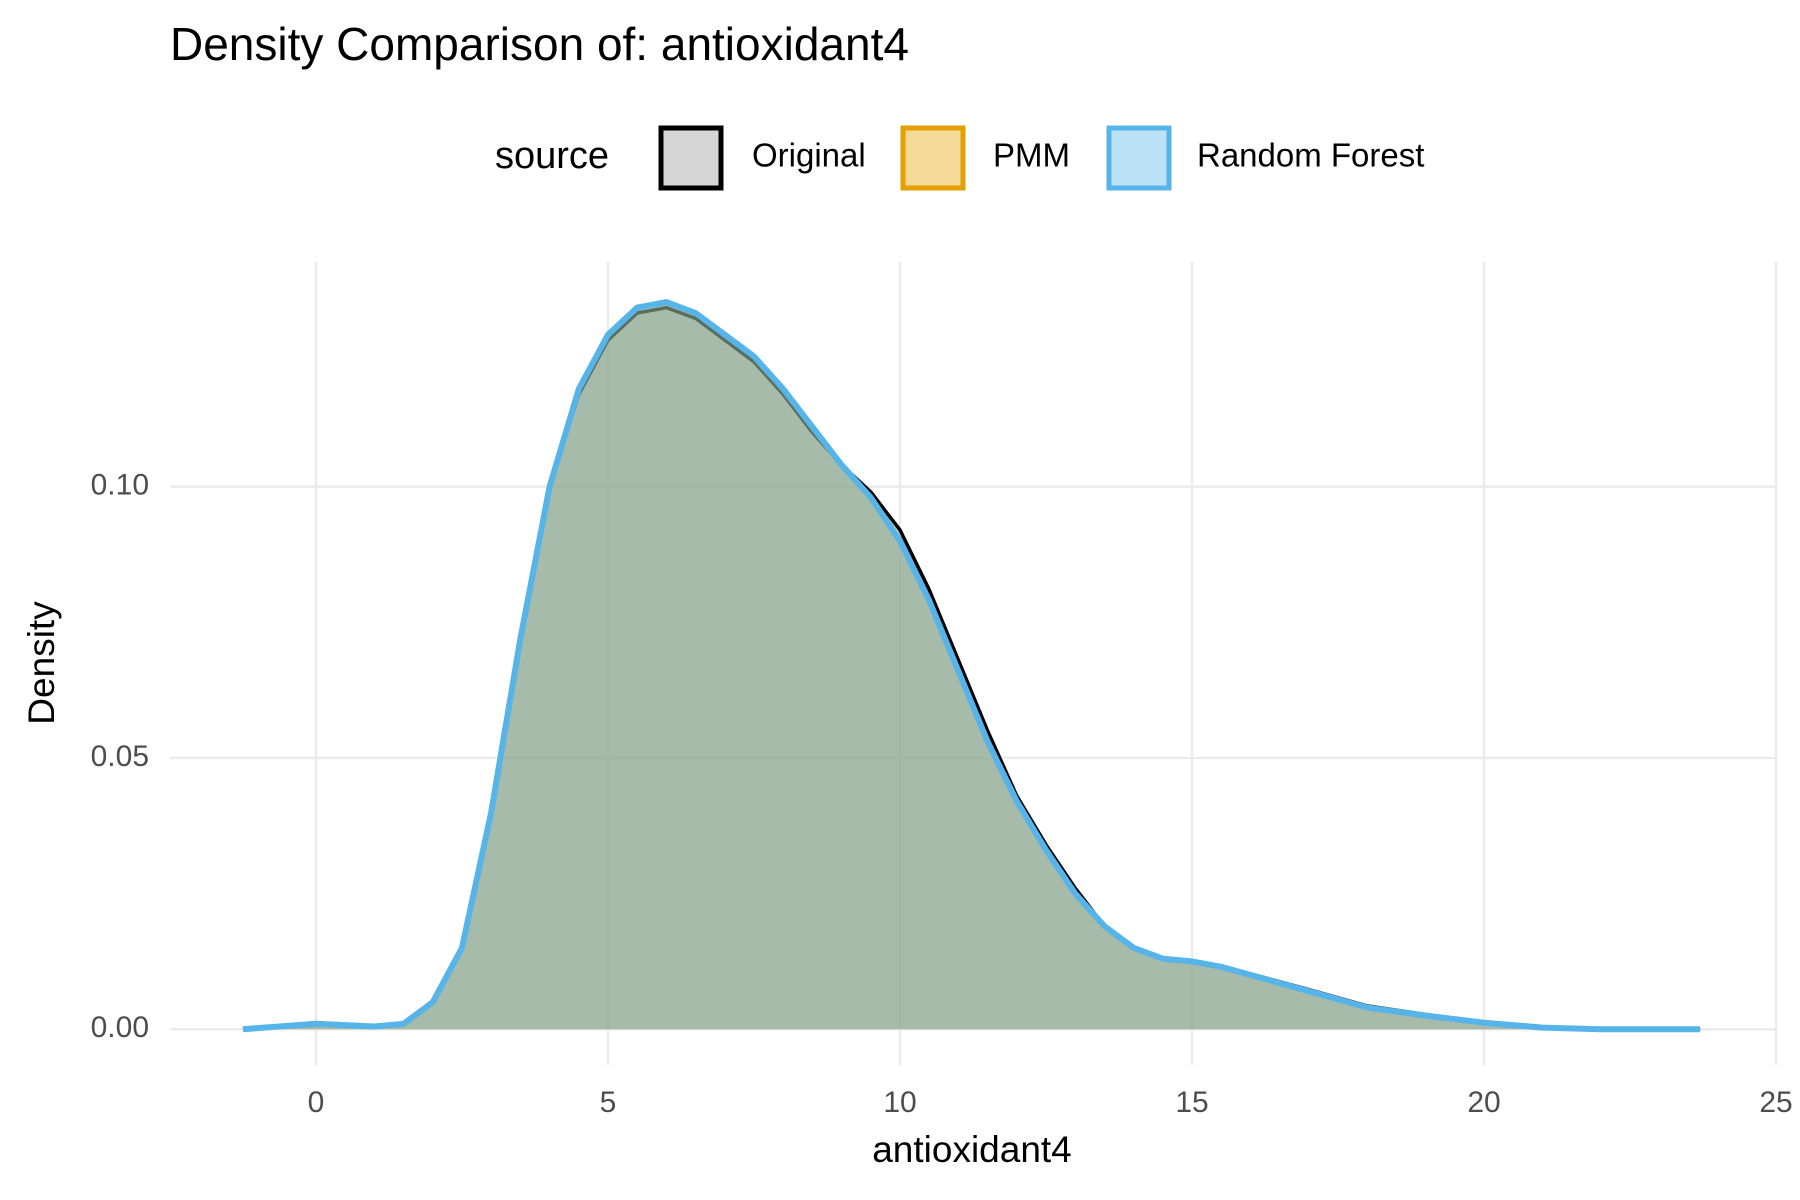 The width and height of the screenshot is (1800, 1200). What do you see at coordinates (1191, 1102) in the screenshot?
I see `x-tick-label: 15` at bounding box center [1191, 1102].